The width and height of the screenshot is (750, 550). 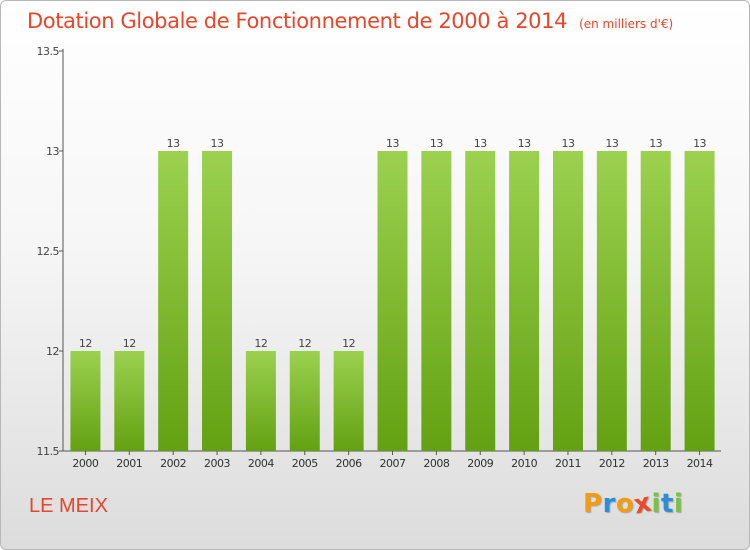 What do you see at coordinates (609, 504) in the screenshot?
I see `logo-letter: r` at bounding box center [609, 504].